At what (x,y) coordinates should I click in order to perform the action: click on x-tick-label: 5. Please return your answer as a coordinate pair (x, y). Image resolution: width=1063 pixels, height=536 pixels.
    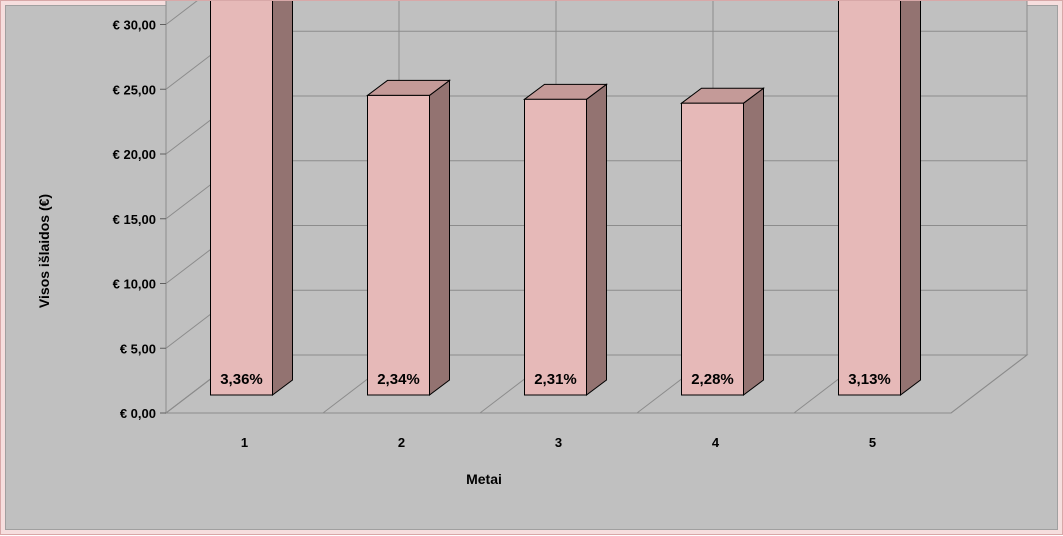
    Looking at the image, I should click on (872, 442).